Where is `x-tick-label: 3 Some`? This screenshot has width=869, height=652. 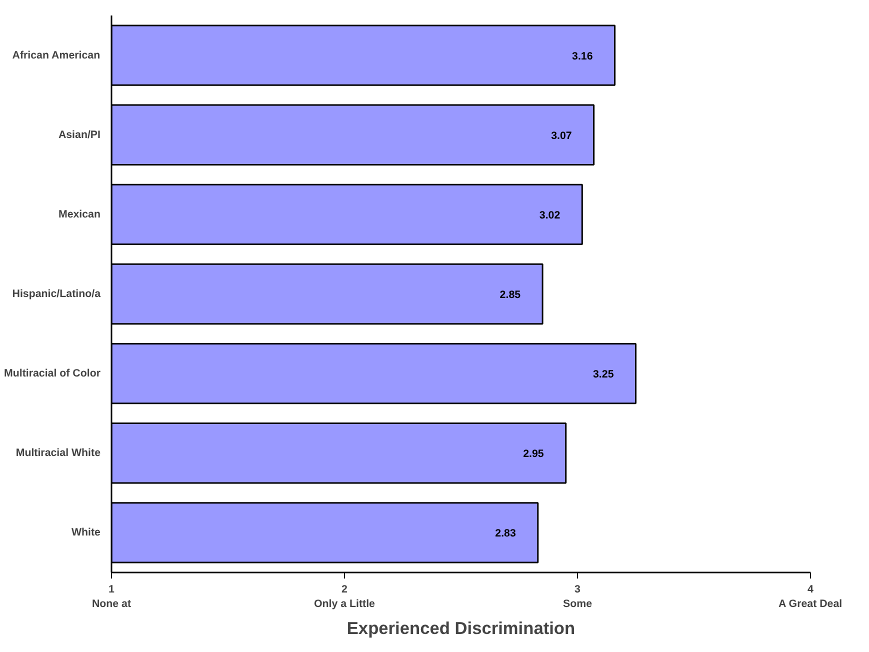 x-tick-label: 3 Some is located at coordinates (577, 597).